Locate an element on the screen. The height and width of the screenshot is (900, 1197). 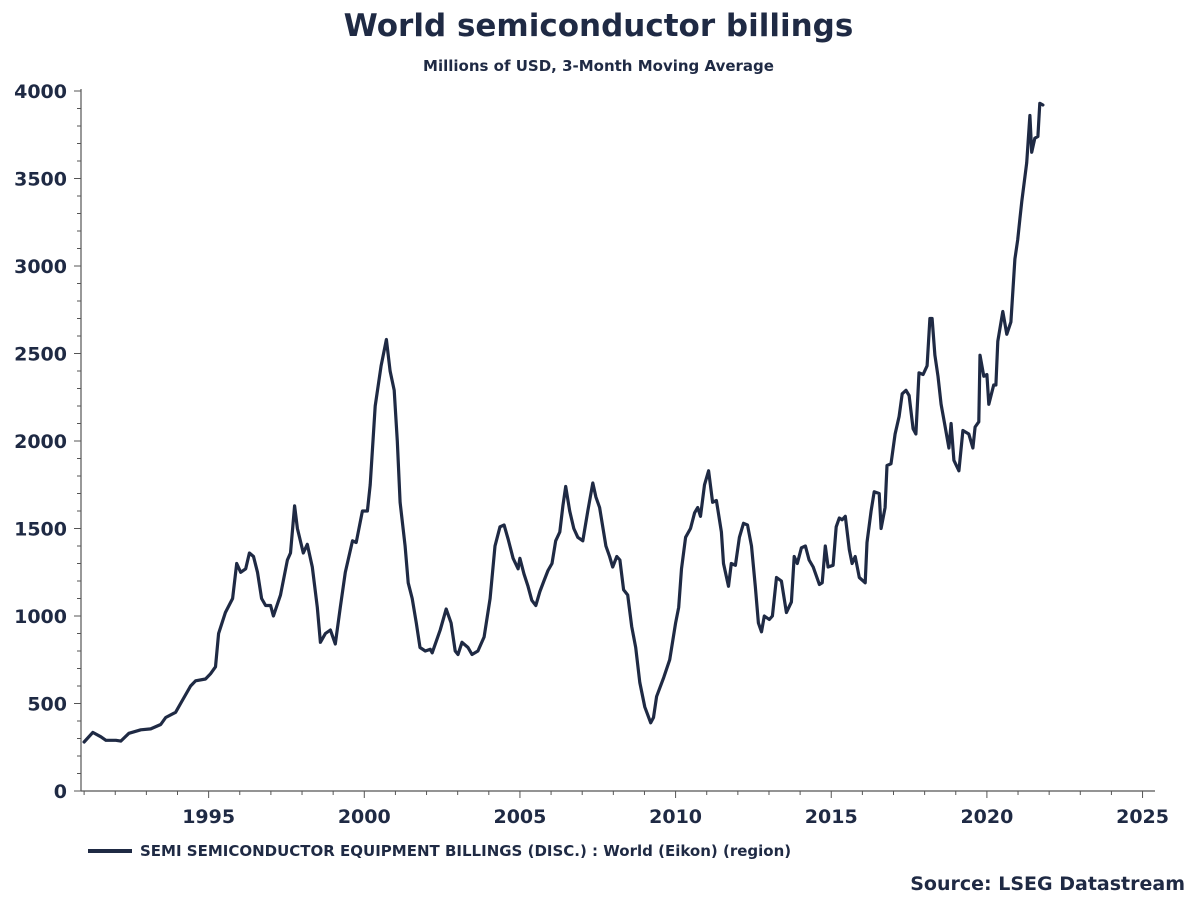
y-tick-label: 0 is located at coordinates (60, 792).